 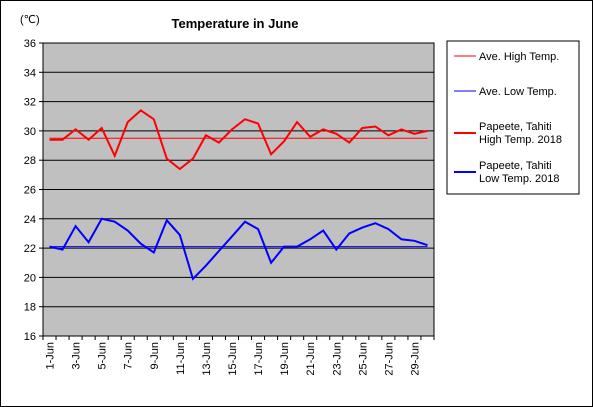 What do you see at coordinates (30, 278) in the screenshot?
I see `y-tick-label-20: 20` at bounding box center [30, 278].